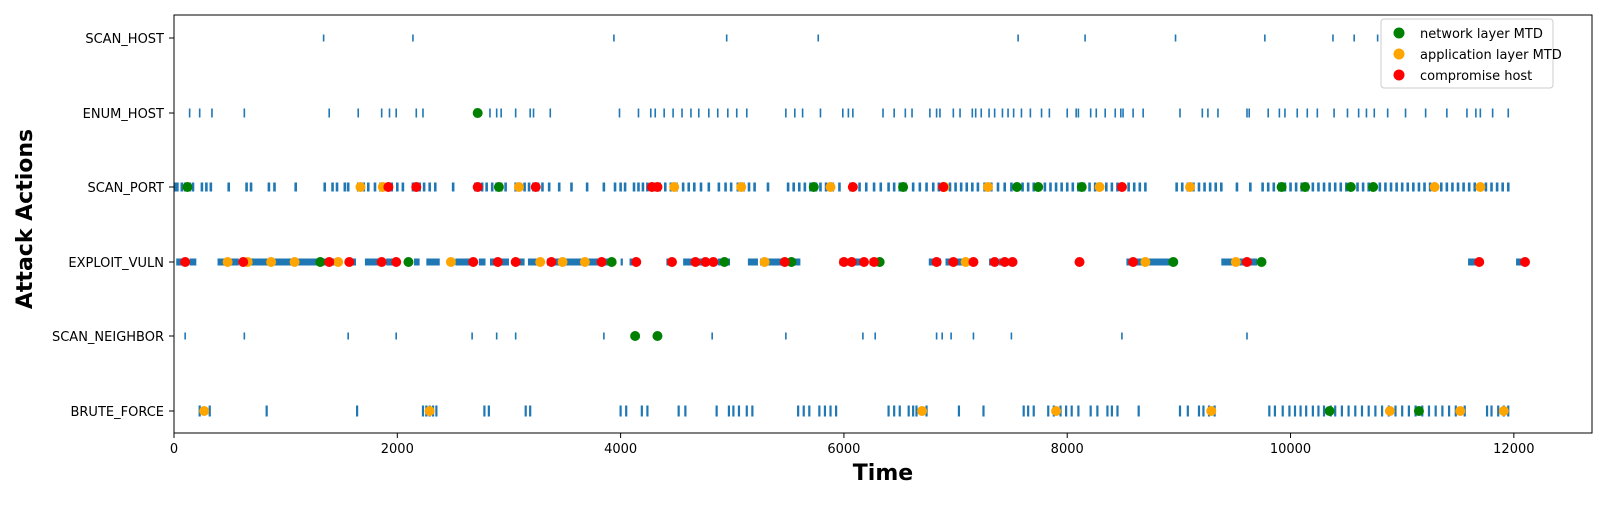 Image resolution: width=1600 pixels, height=505 pixels. I want to click on y-axis-title: Attack Actions, so click(25, 219).